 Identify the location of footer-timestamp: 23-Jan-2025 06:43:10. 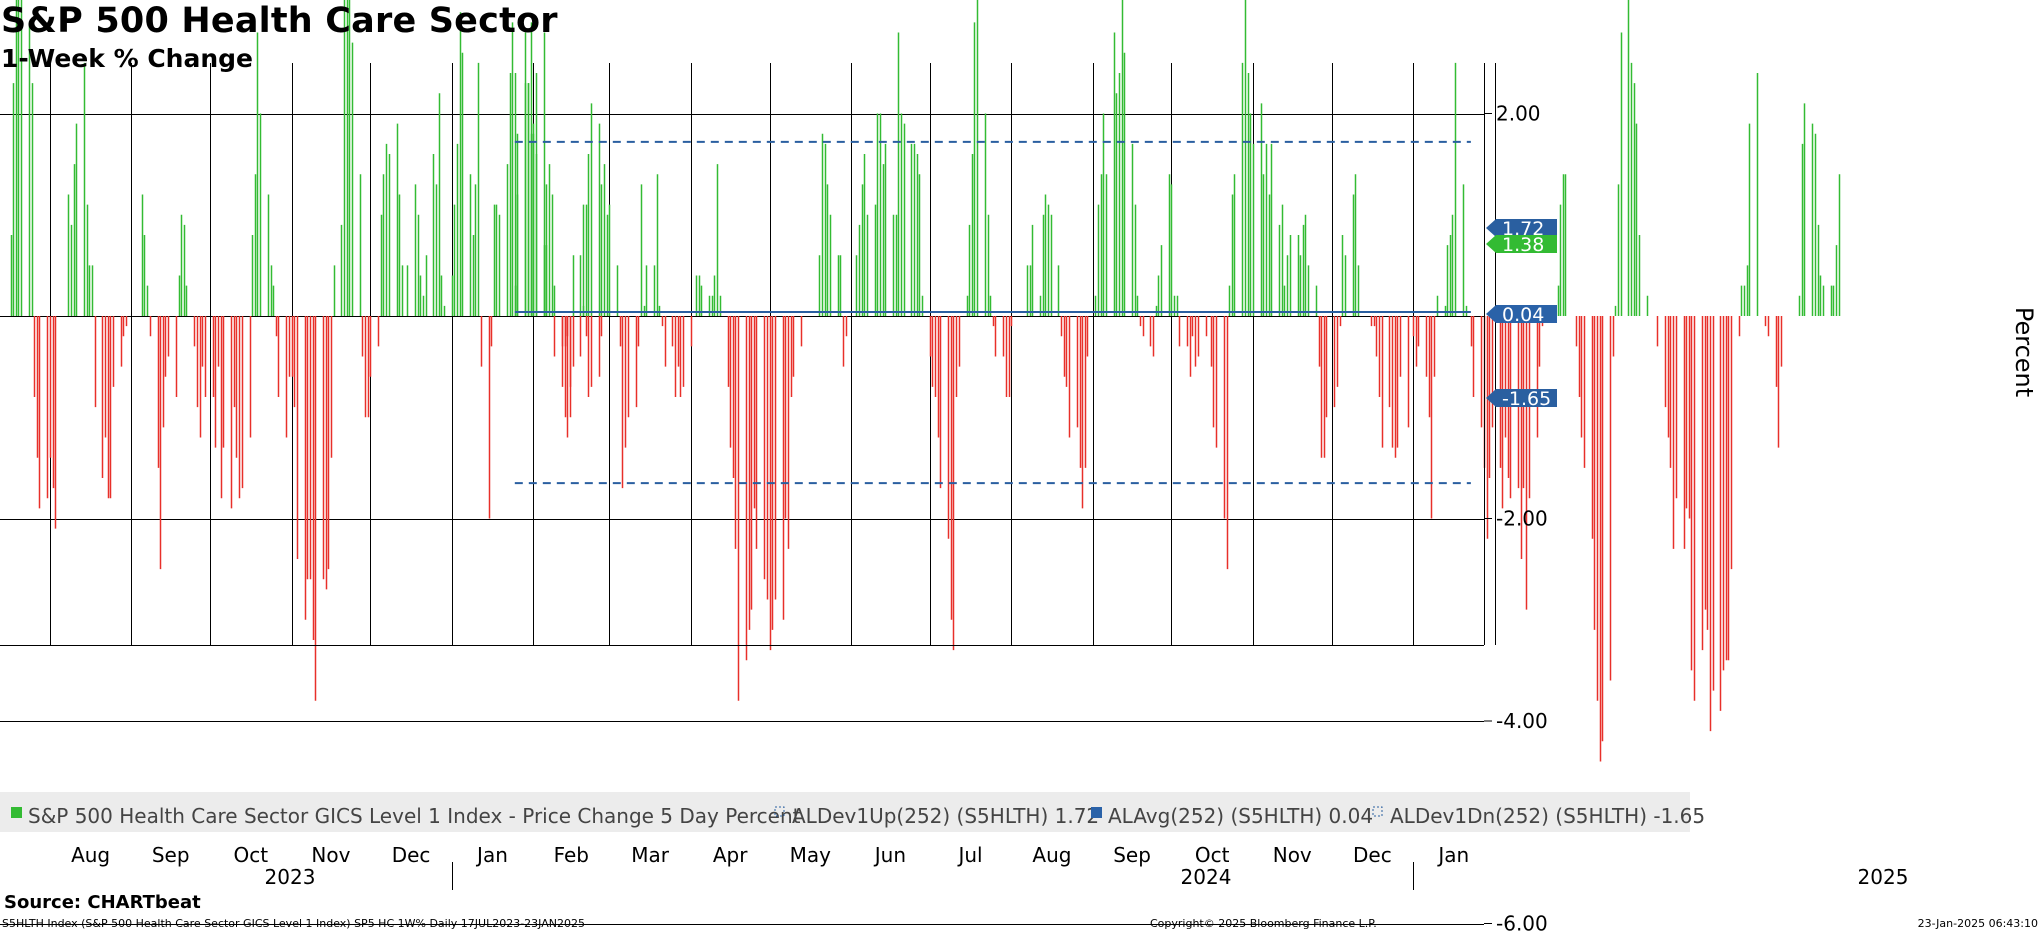
(1977, 923).